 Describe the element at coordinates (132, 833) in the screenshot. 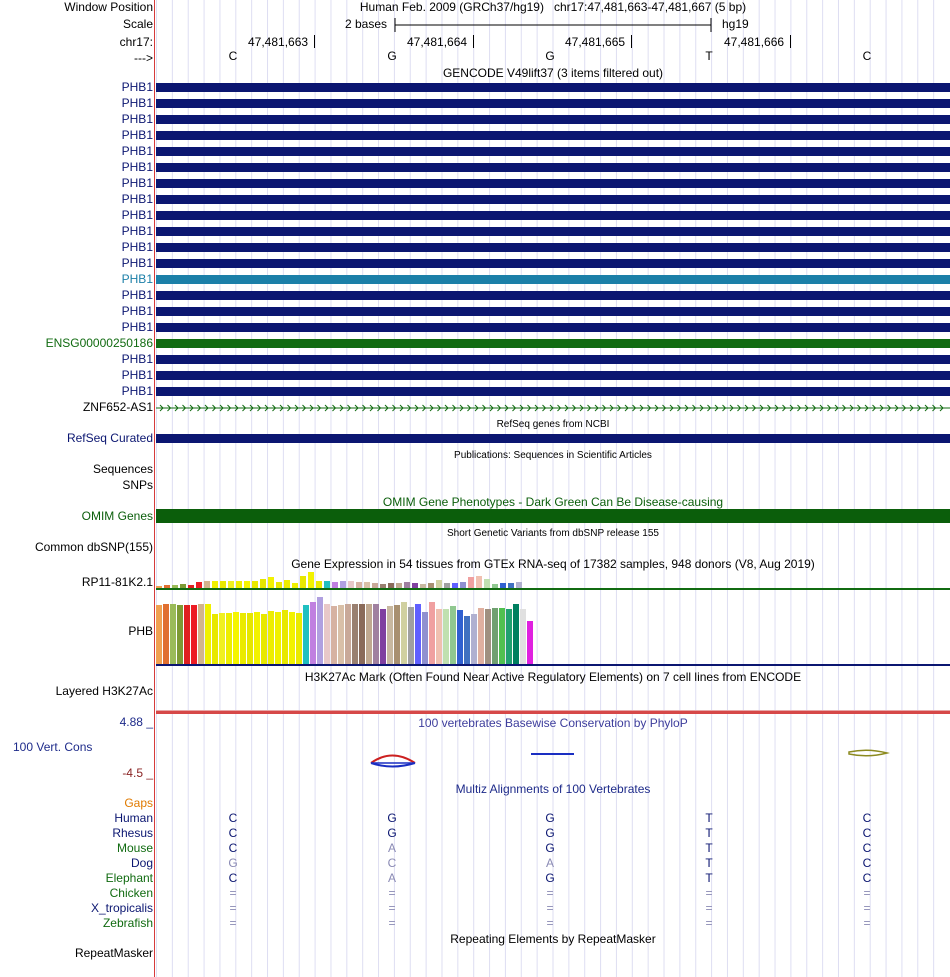

I see `species-label: Rhesus` at that location.